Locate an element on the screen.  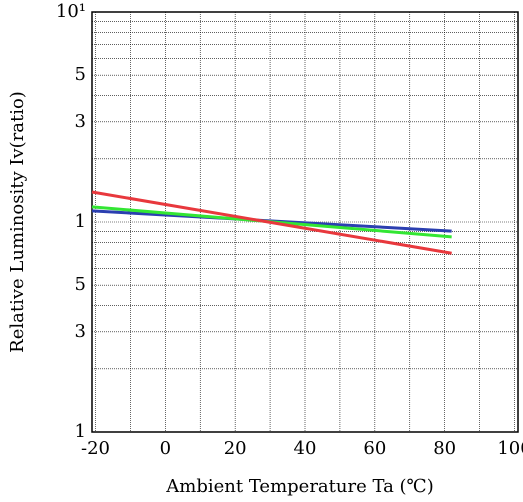
y-axis-label: Relative Luminosity Iv(ratio) is located at coordinates (17, 222).